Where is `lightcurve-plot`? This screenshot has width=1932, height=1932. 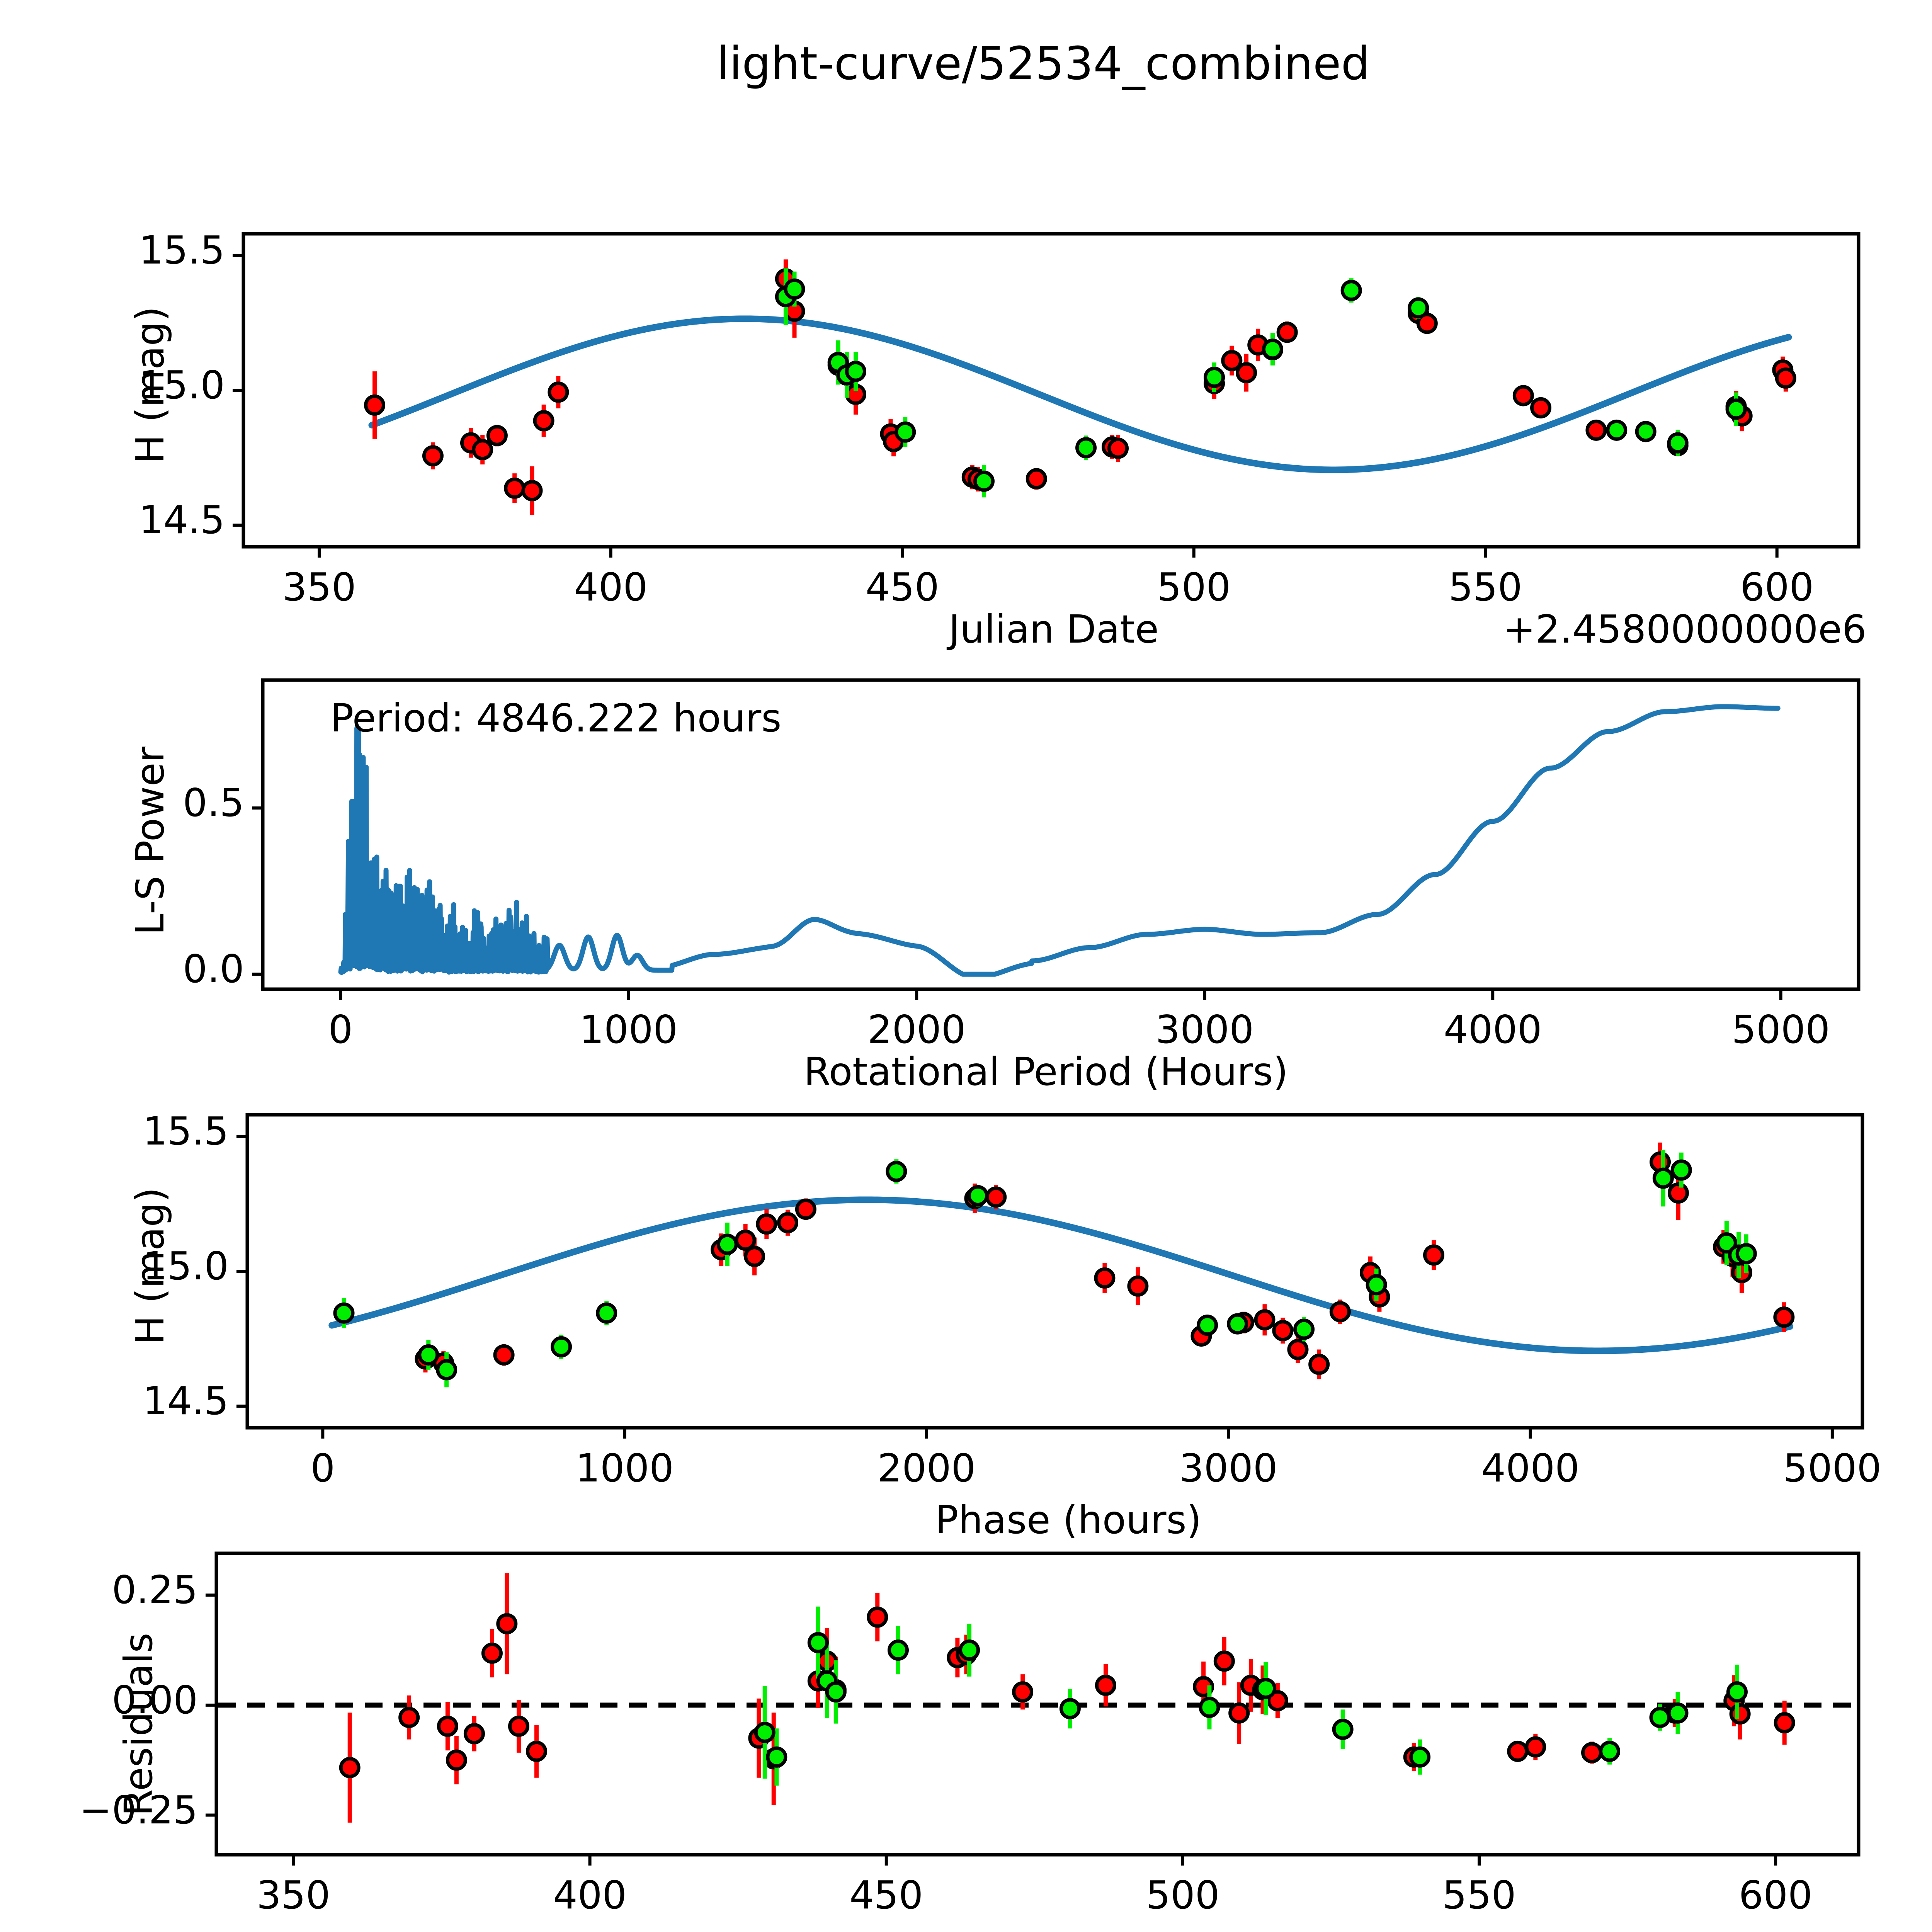
lightcurve-plot is located at coordinates (1047, 395).